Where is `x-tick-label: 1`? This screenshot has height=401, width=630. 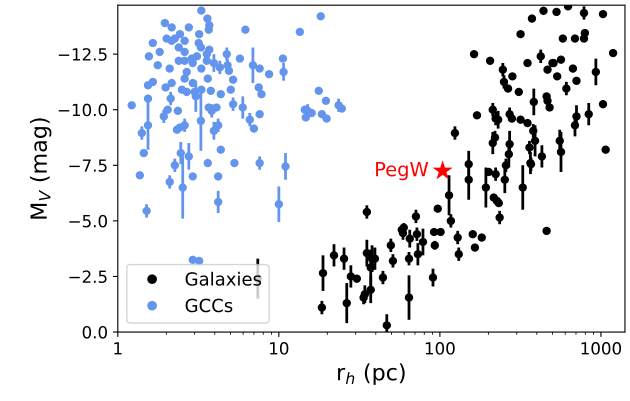
x-tick-label: 1 is located at coordinates (118, 348).